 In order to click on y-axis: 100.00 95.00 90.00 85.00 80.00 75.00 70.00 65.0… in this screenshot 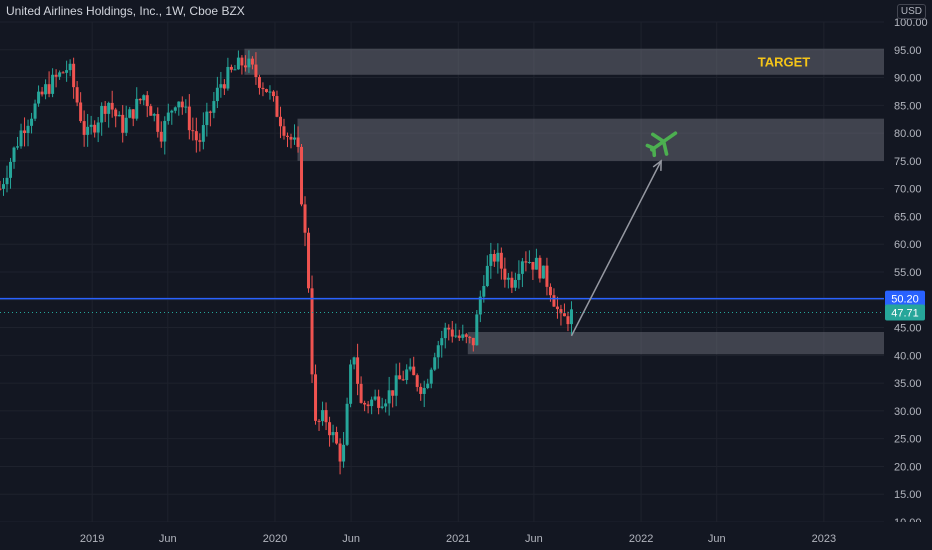, I will do `click(908, 275)`.